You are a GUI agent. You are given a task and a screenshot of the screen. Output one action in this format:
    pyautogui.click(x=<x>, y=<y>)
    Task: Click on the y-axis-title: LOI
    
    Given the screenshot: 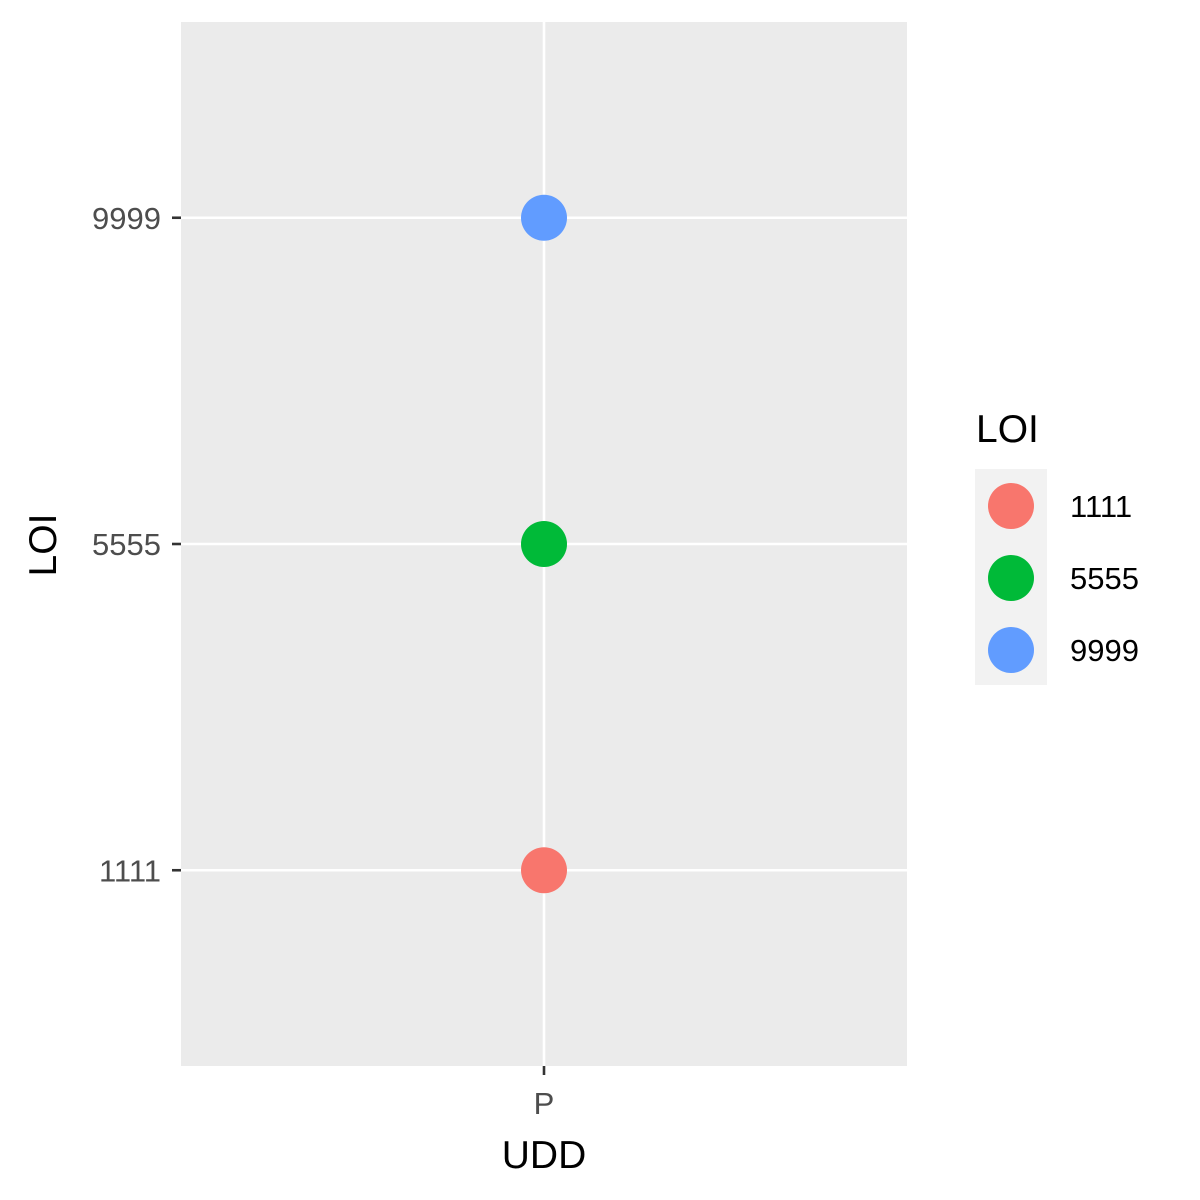 What is the action you would take?
    pyautogui.click(x=43, y=545)
    